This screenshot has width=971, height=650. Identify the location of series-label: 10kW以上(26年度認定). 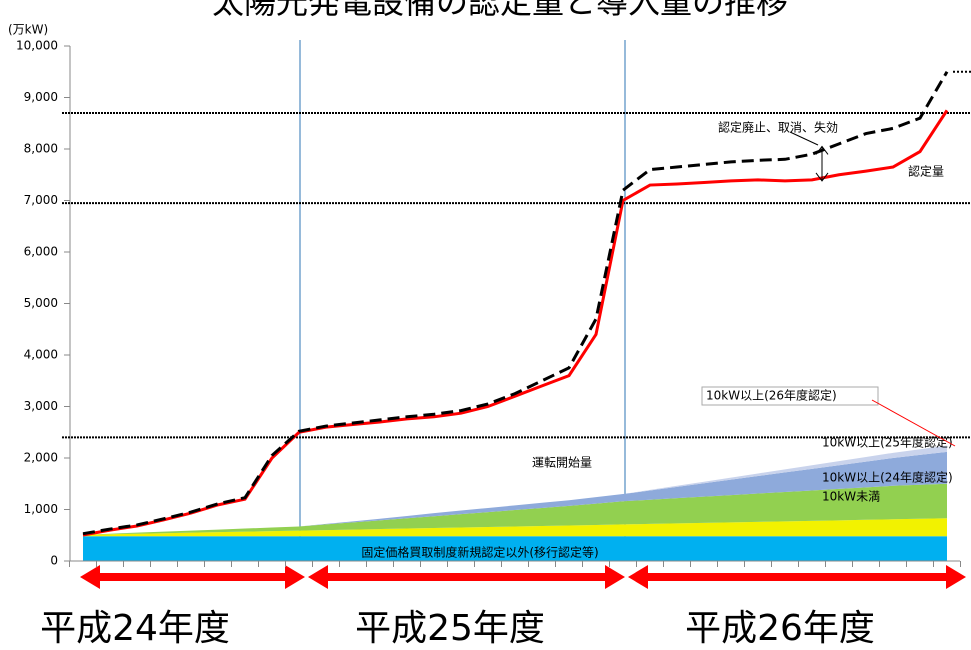
(771, 395).